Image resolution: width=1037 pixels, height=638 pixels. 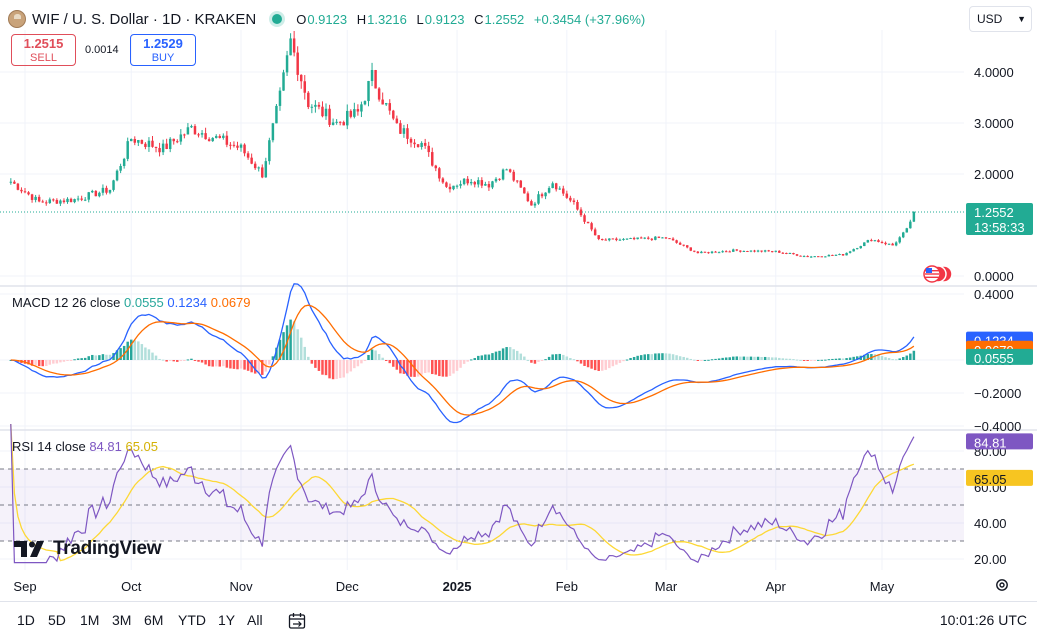 I want to click on tradingview-logo: TradingView, so click(x=88, y=549).